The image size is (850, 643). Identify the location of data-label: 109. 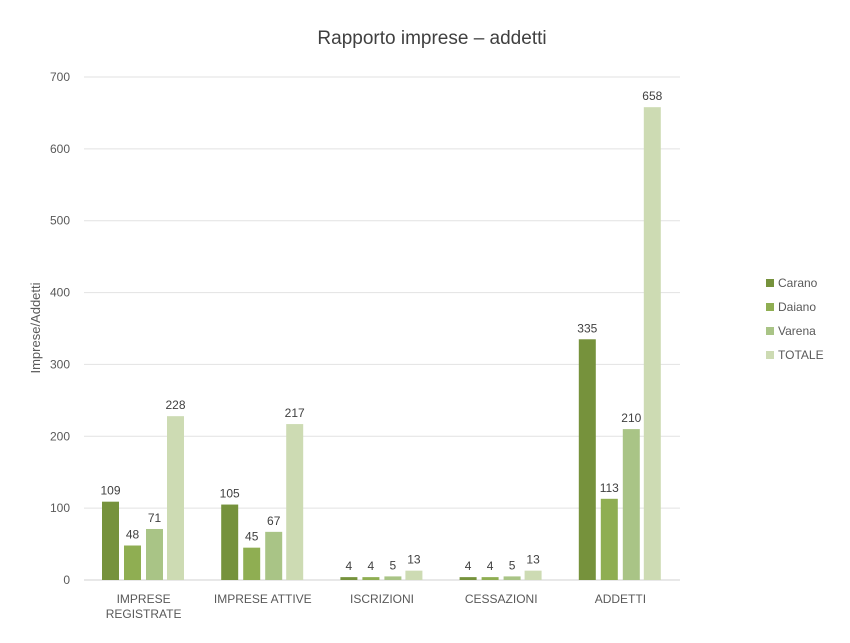
(110, 491).